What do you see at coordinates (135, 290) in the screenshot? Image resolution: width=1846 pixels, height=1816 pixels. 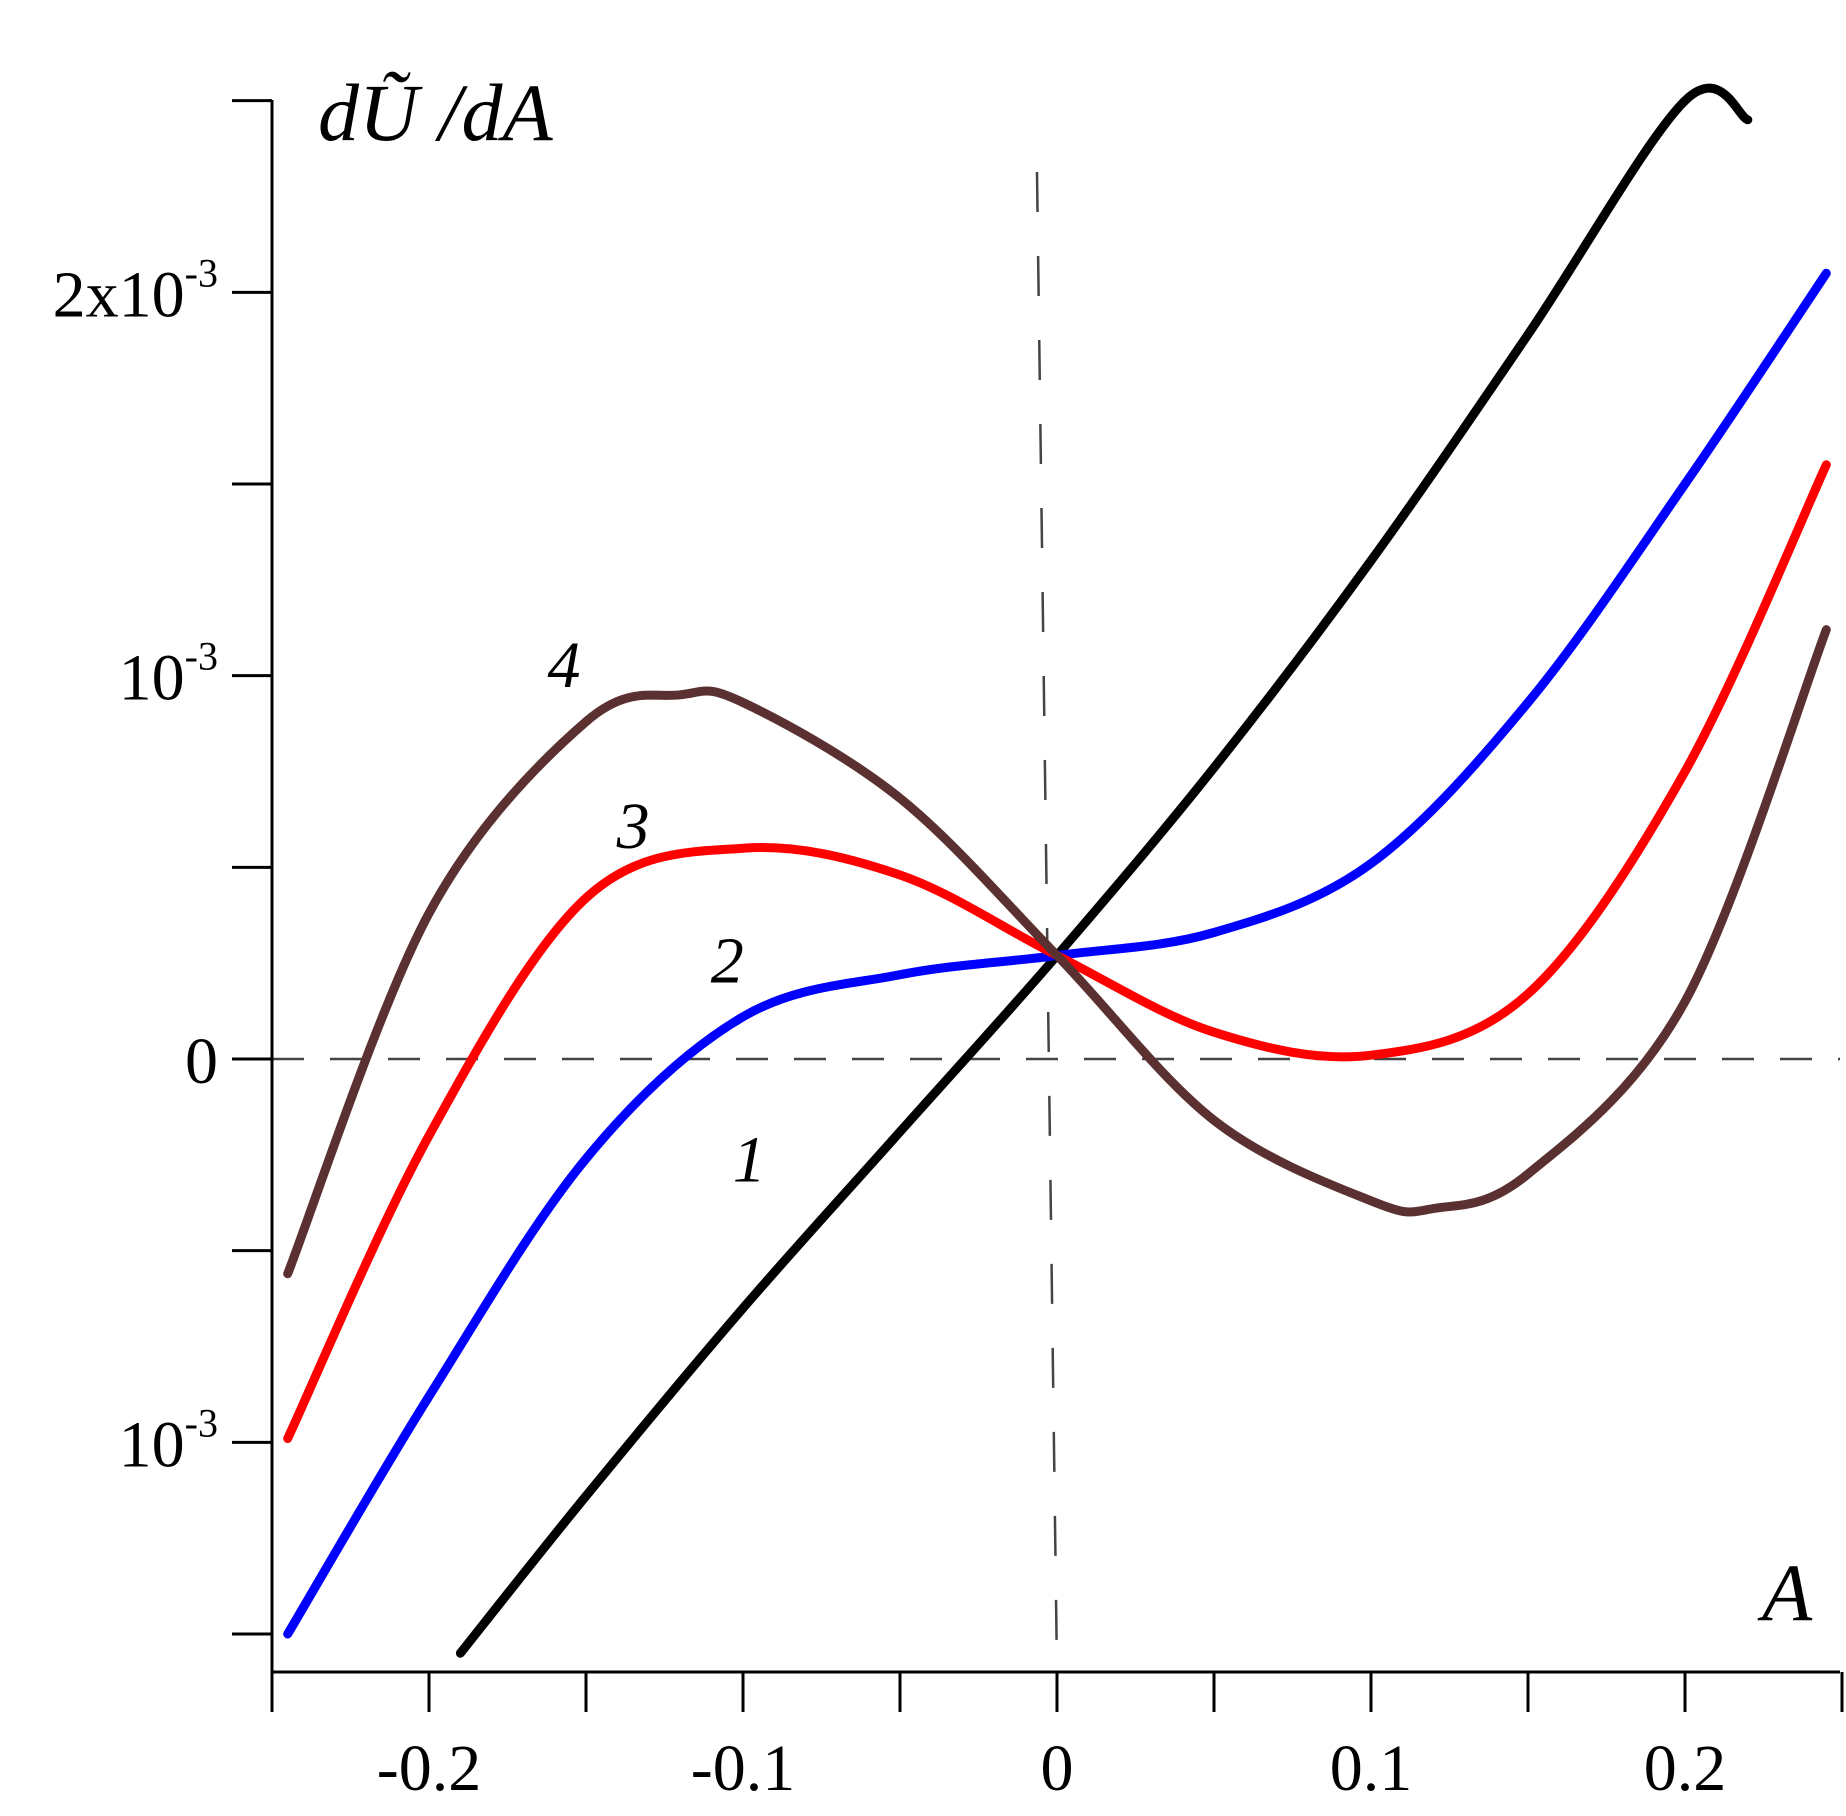 I see `y-tick-label: 2x10⁻³` at bounding box center [135, 290].